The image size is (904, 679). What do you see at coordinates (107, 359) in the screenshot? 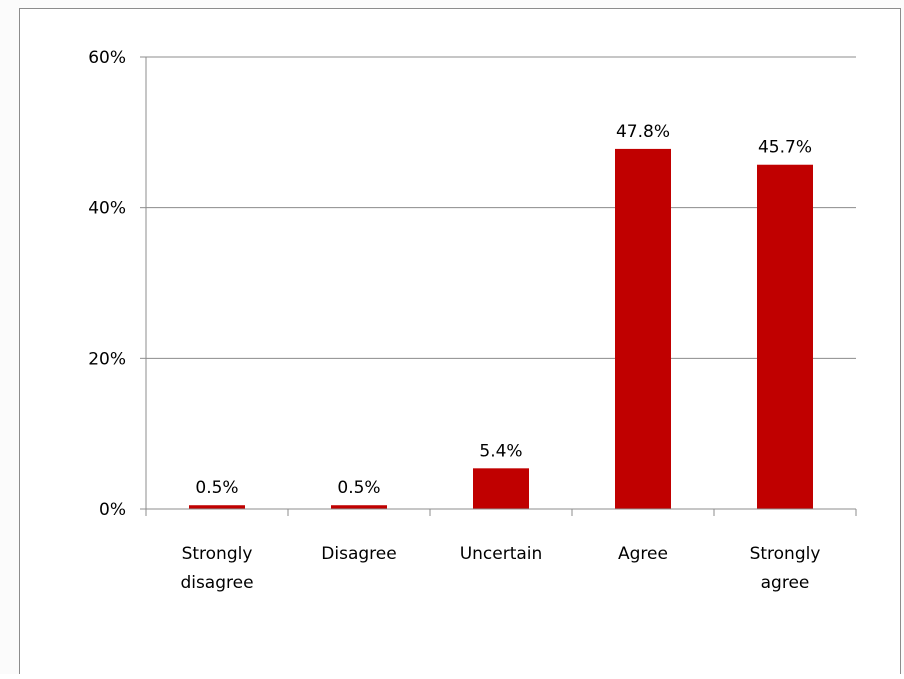
I see `y-tick-label: 20%` at bounding box center [107, 359].